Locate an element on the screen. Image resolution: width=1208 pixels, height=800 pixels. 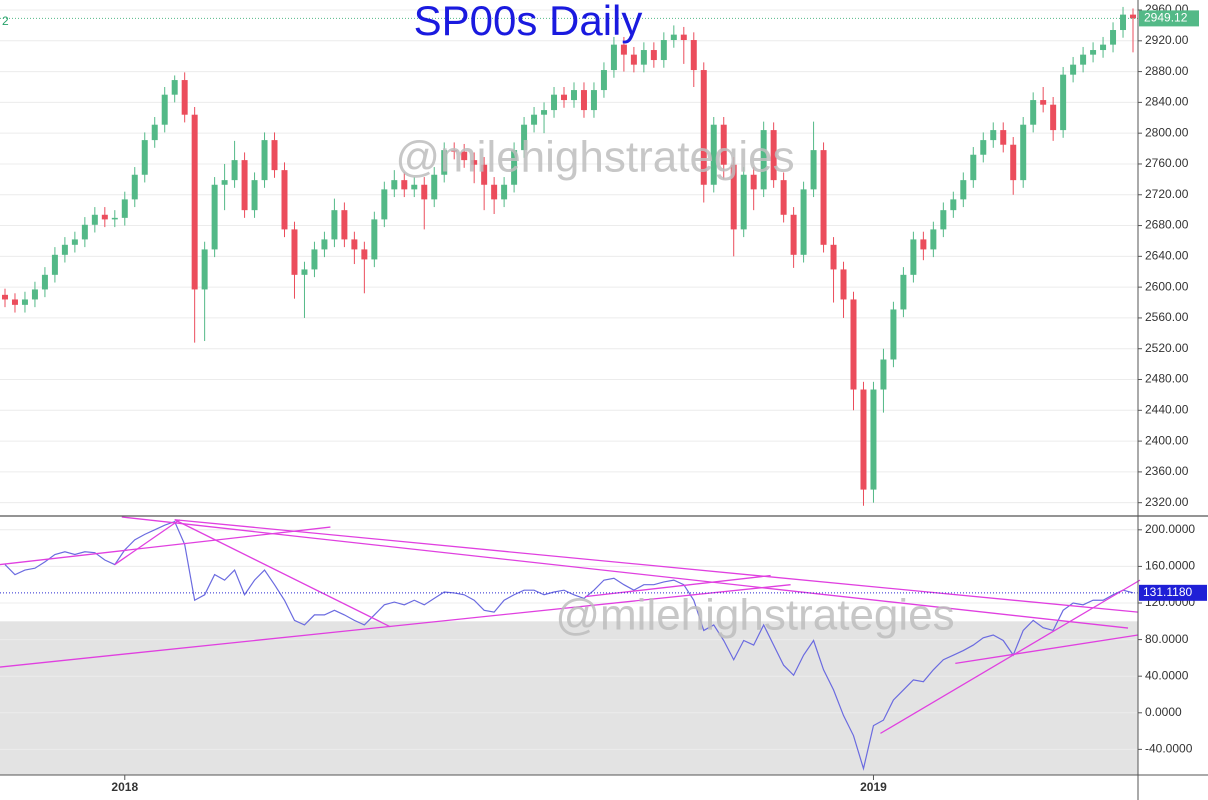
y-tick-label: 2760.00 is located at coordinates (1167, 163).